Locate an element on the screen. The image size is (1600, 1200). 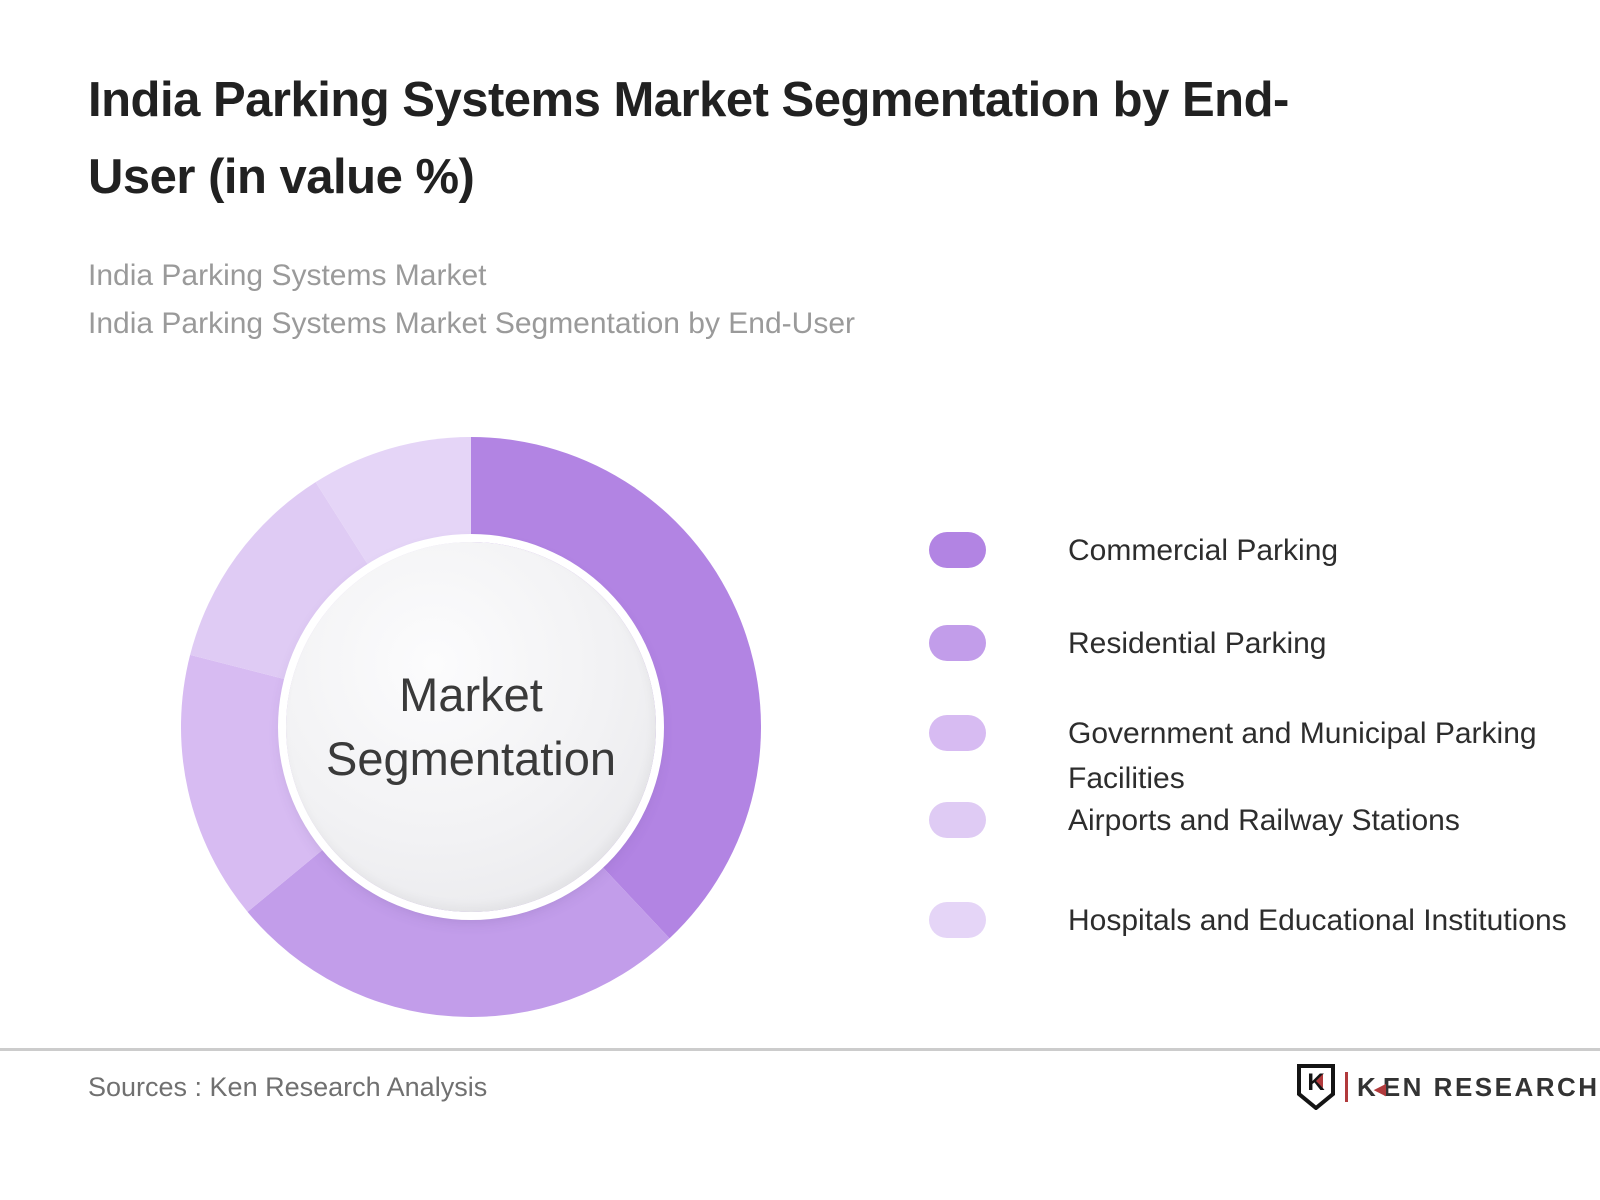
legend-swatch-residential is located at coordinates (957, 643).